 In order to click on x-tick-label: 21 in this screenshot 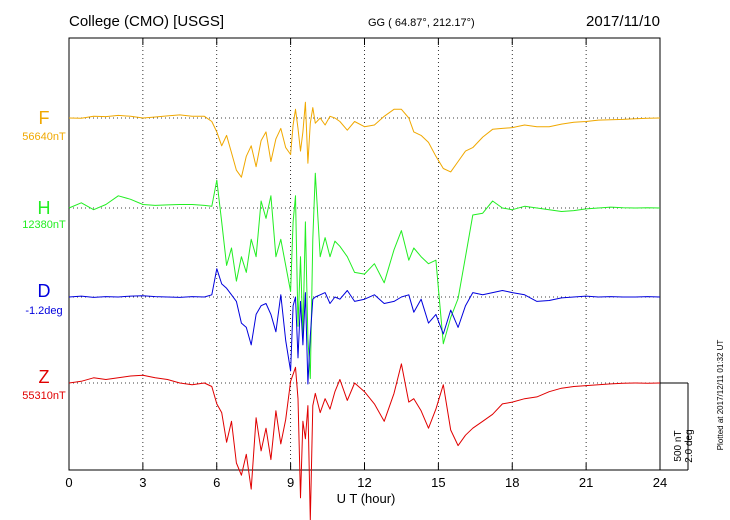, I will do `click(586, 482)`.